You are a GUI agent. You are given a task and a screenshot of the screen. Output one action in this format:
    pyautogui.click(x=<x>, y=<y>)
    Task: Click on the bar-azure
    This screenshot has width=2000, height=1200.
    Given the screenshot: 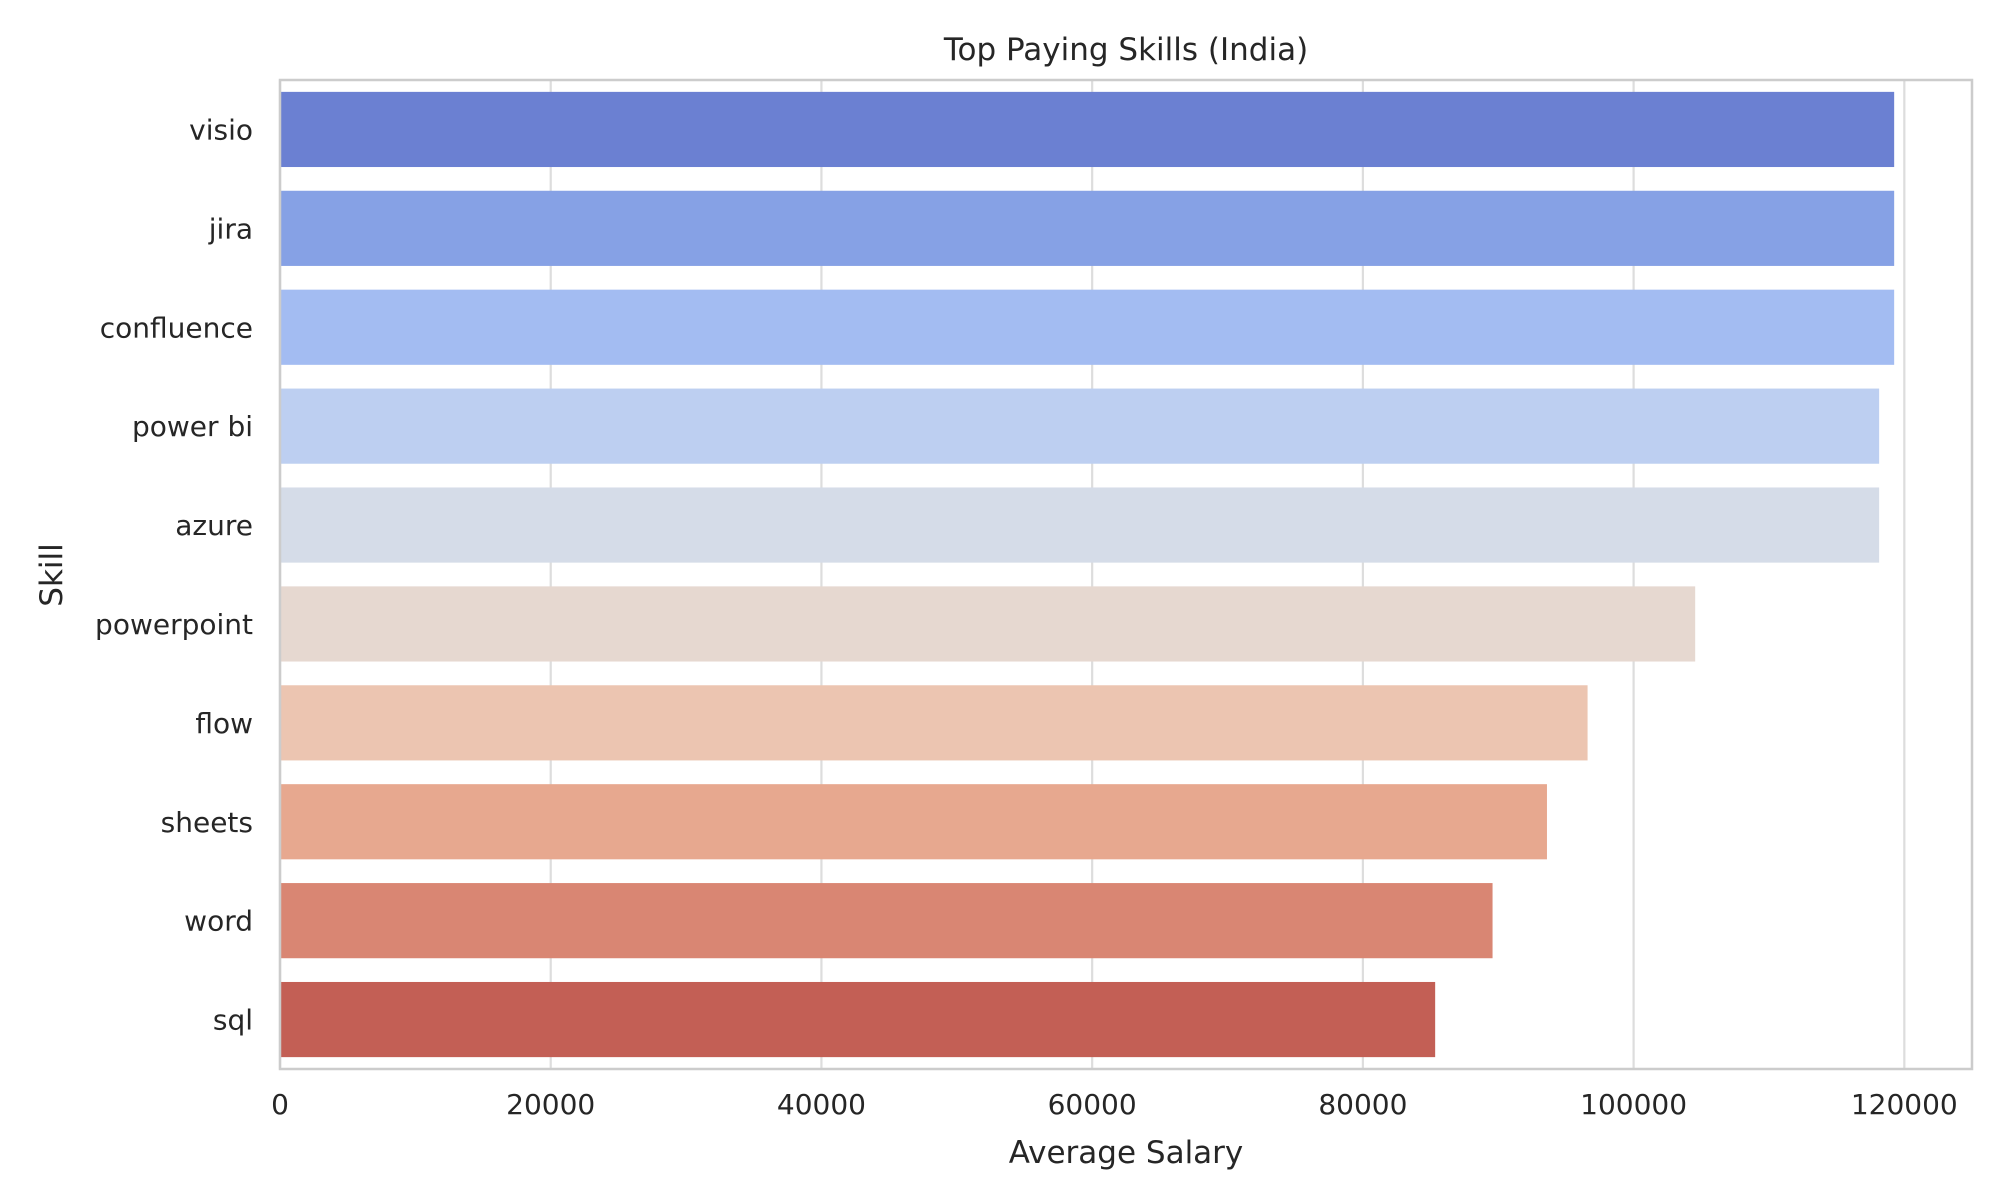 What is the action you would take?
    pyautogui.click(x=1080, y=525)
    